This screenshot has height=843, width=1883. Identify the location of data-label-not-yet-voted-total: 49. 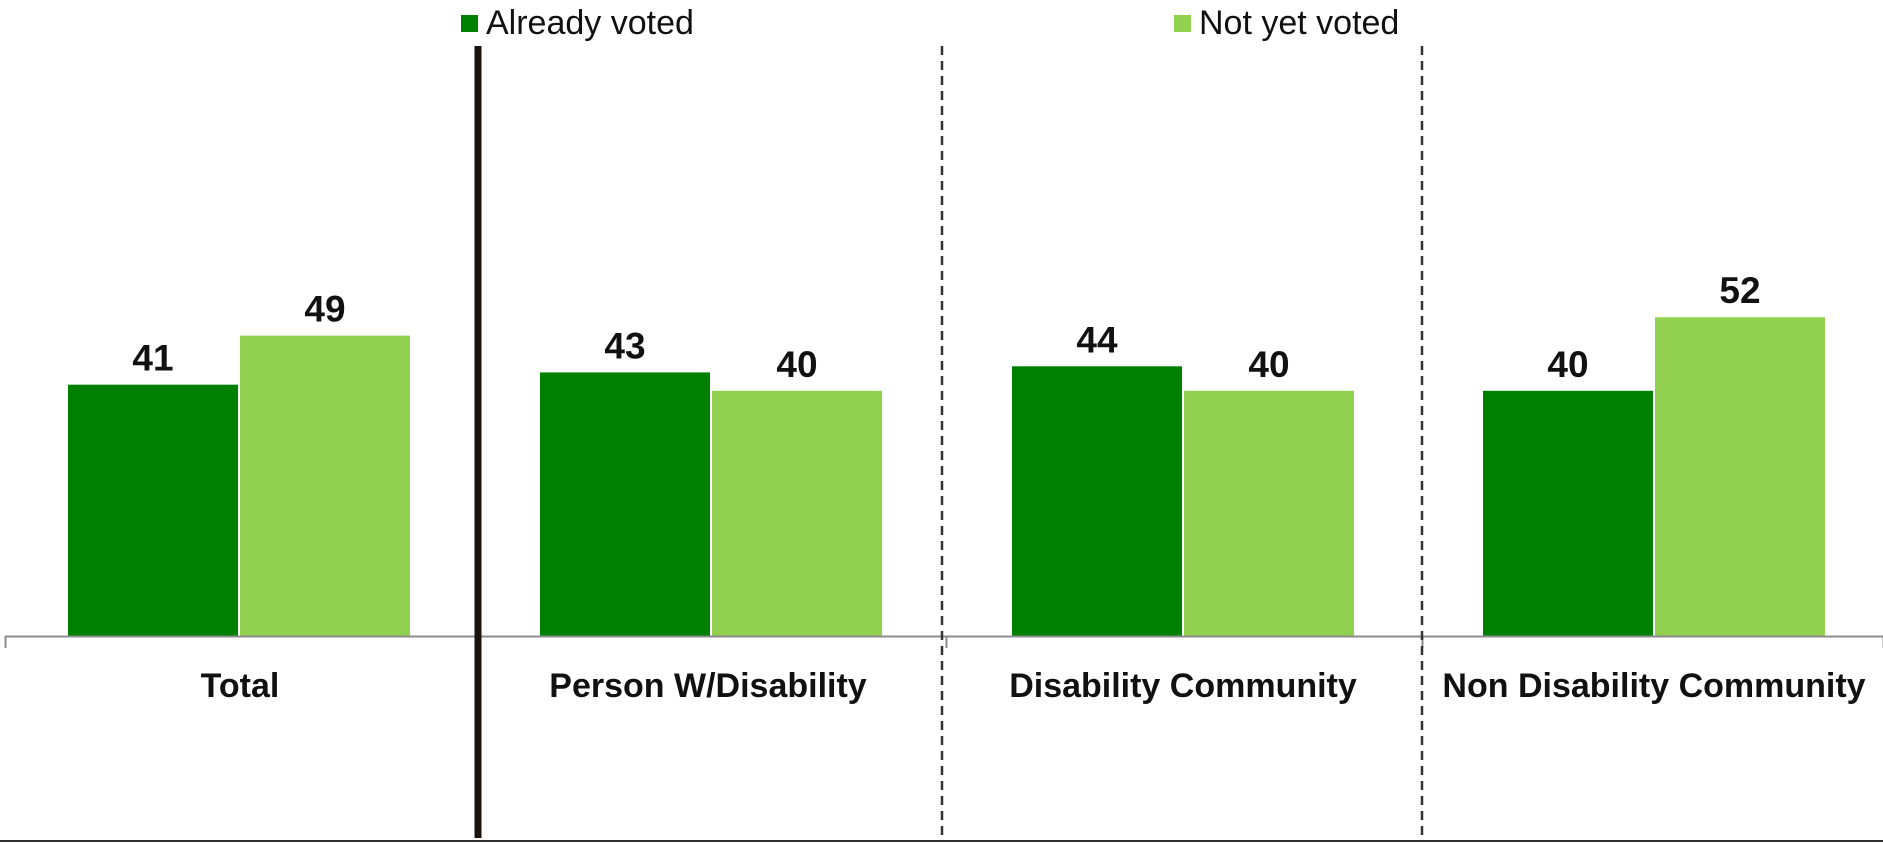
(324, 309).